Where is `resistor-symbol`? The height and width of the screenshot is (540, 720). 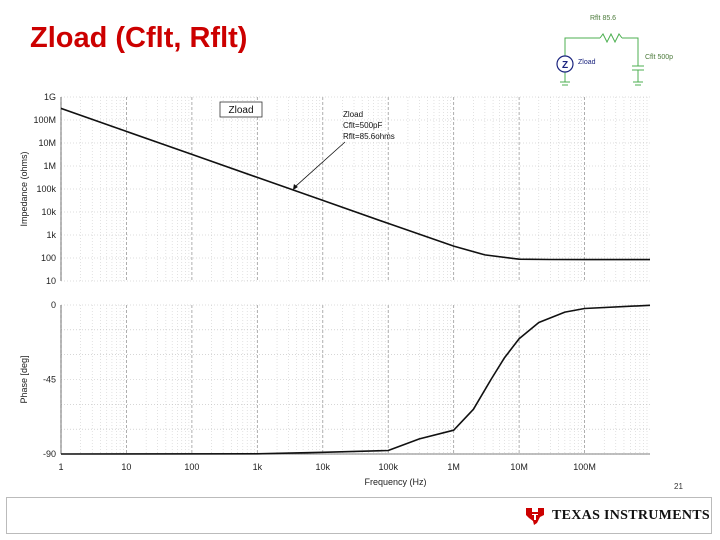
resistor-symbol is located at coordinates (611, 38).